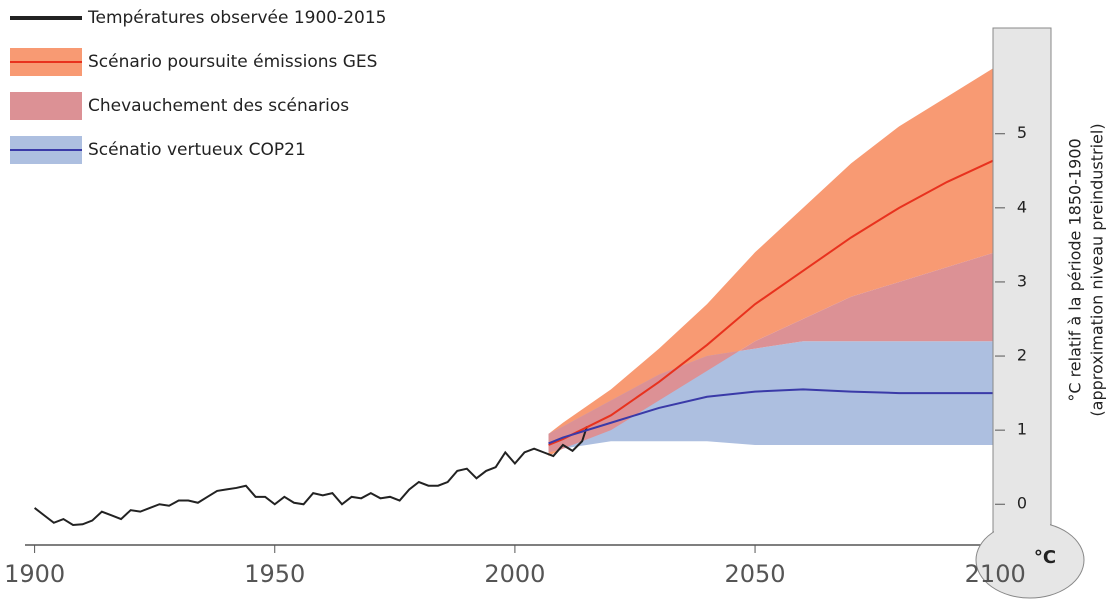 The width and height of the screenshot is (1115, 608). What do you see at coordinates (1022, 280) in the screenshot?
I see `y-tick-label: 3` at bounding box center [1022, 280].